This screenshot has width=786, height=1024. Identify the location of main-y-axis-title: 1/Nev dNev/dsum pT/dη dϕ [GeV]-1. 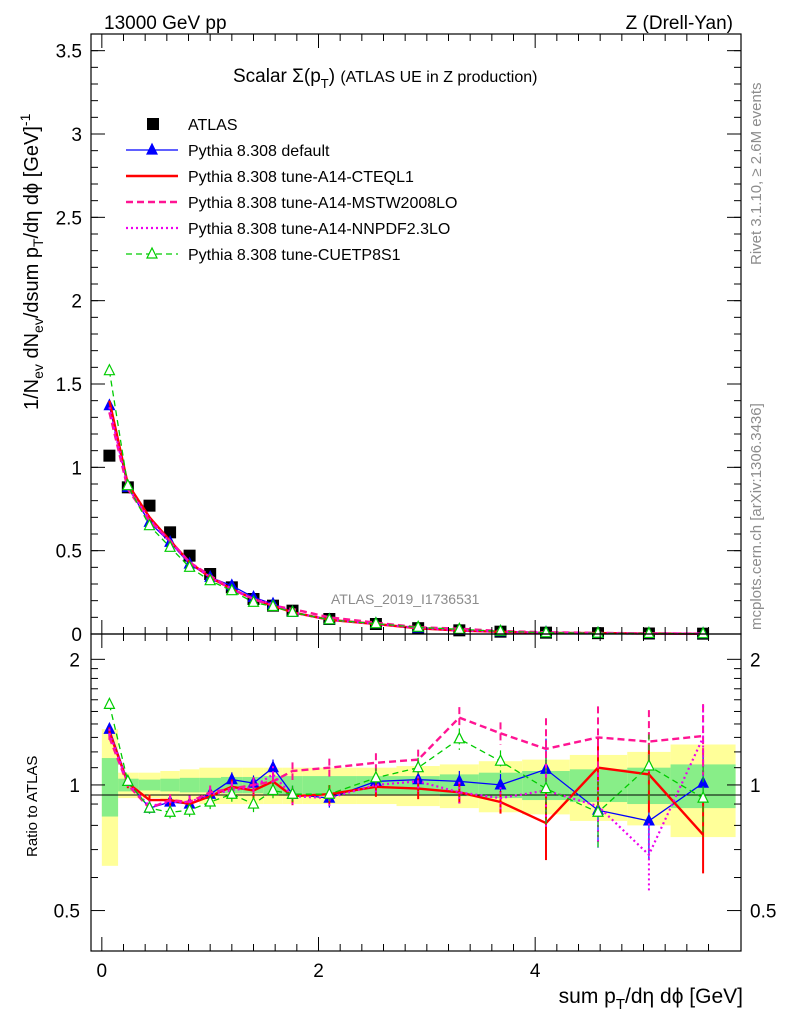
(31, 261).